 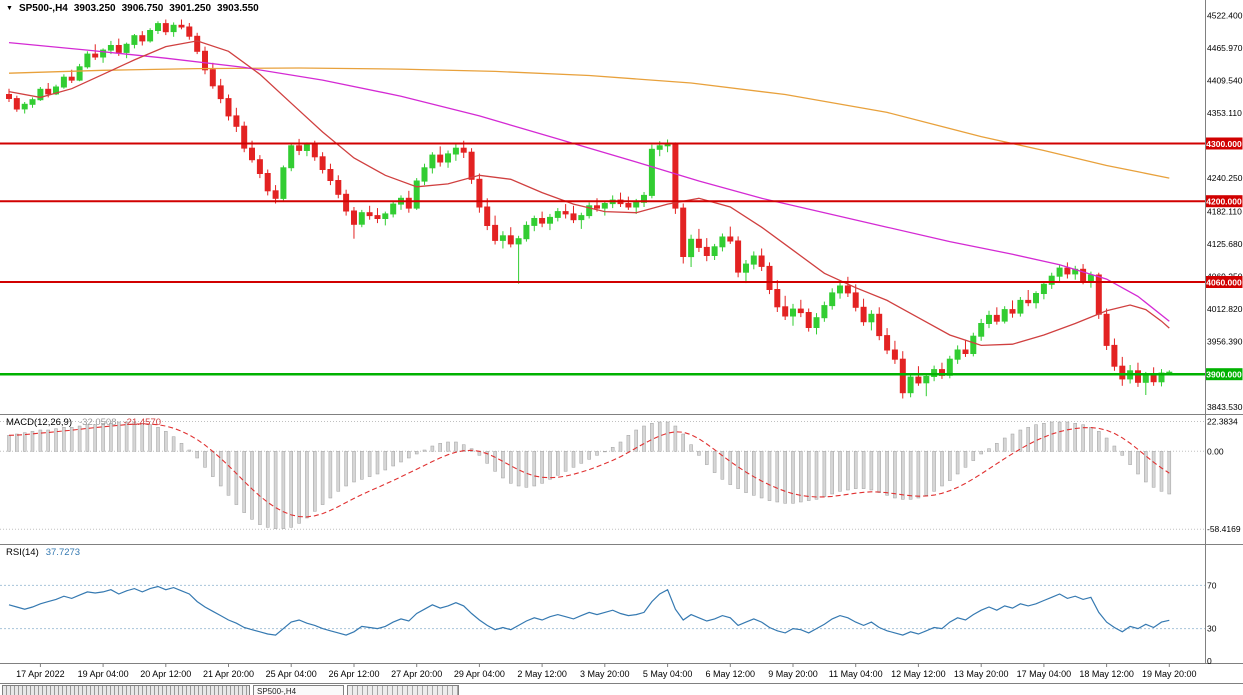 I want to click on svg-text: 3843.530, so click(x=1225, y=407).